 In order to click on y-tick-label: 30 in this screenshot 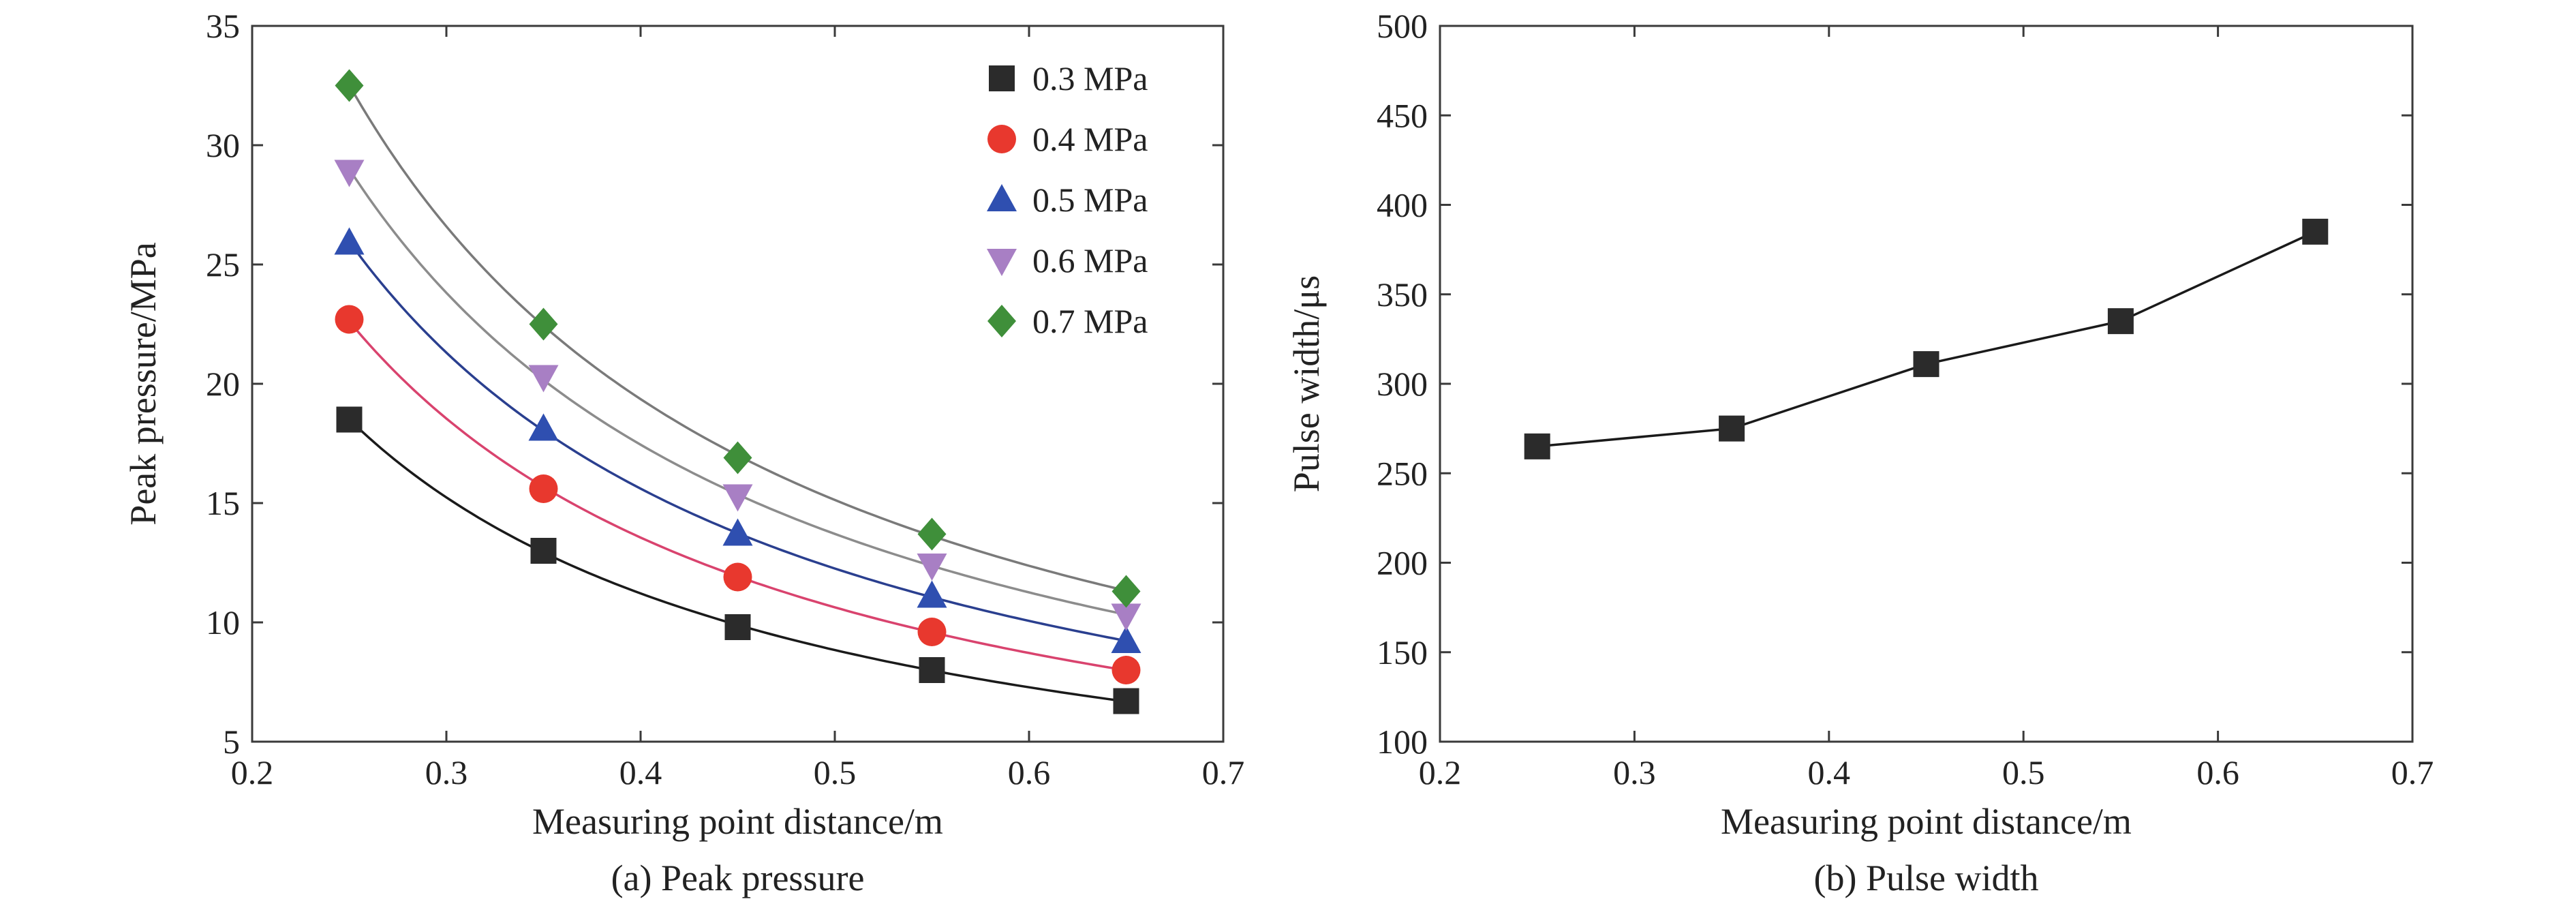, I will do `click(223, 145)`.